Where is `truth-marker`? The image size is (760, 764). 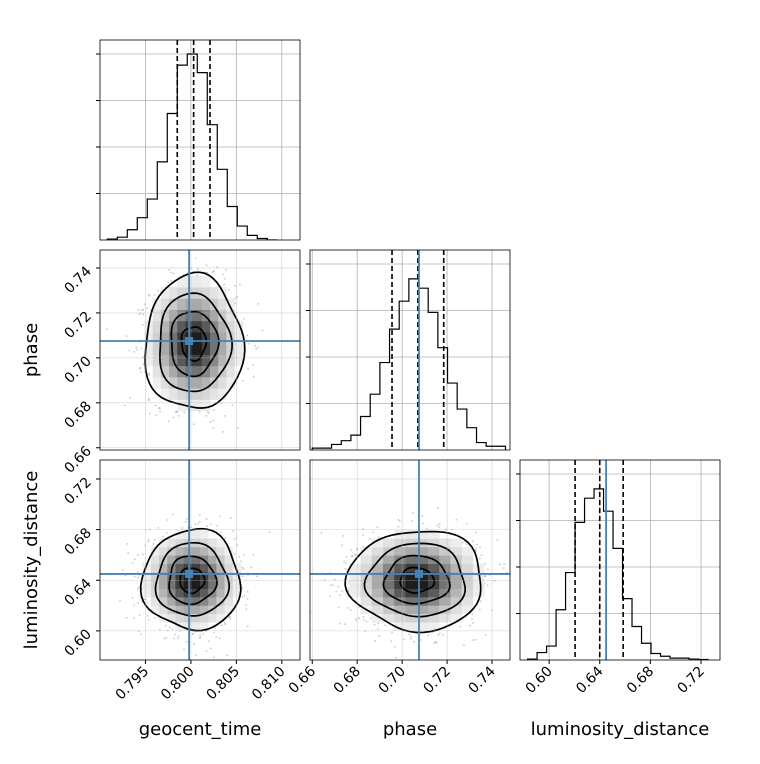
truth-marker is located at coordinates (418, 573).